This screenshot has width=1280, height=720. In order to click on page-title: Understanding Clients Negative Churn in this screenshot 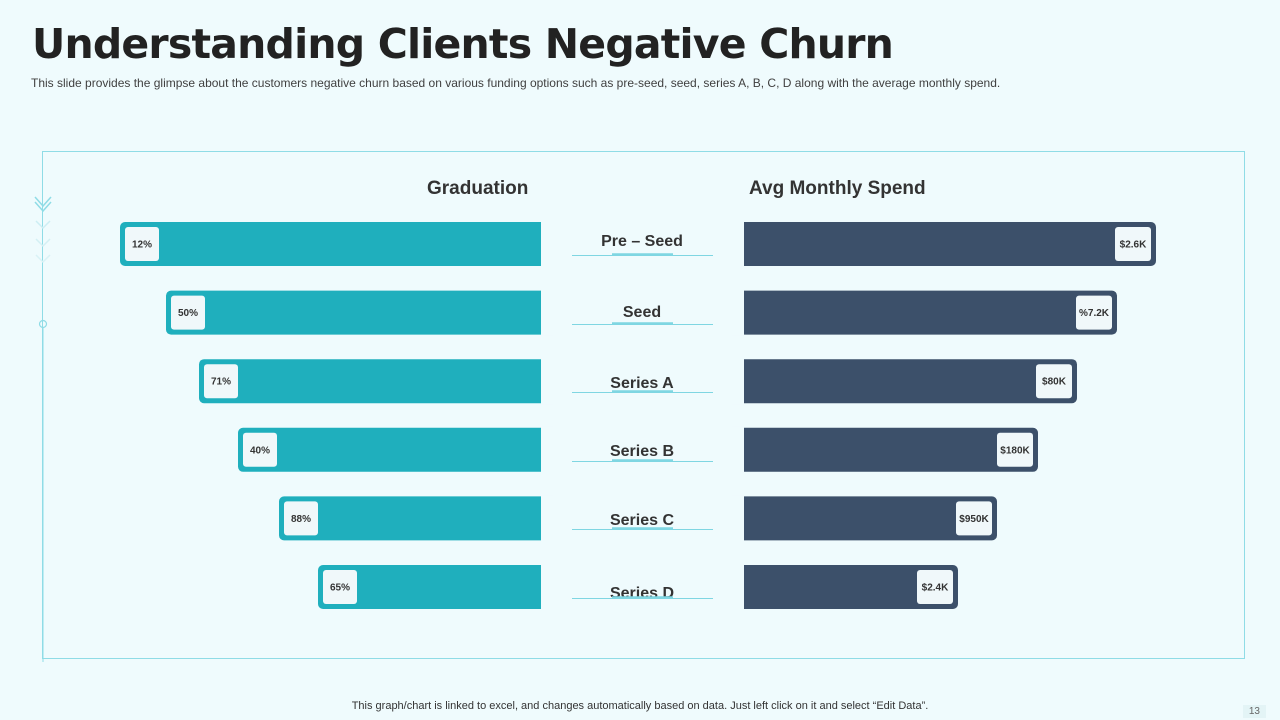, I will do `click(463, 44)`.